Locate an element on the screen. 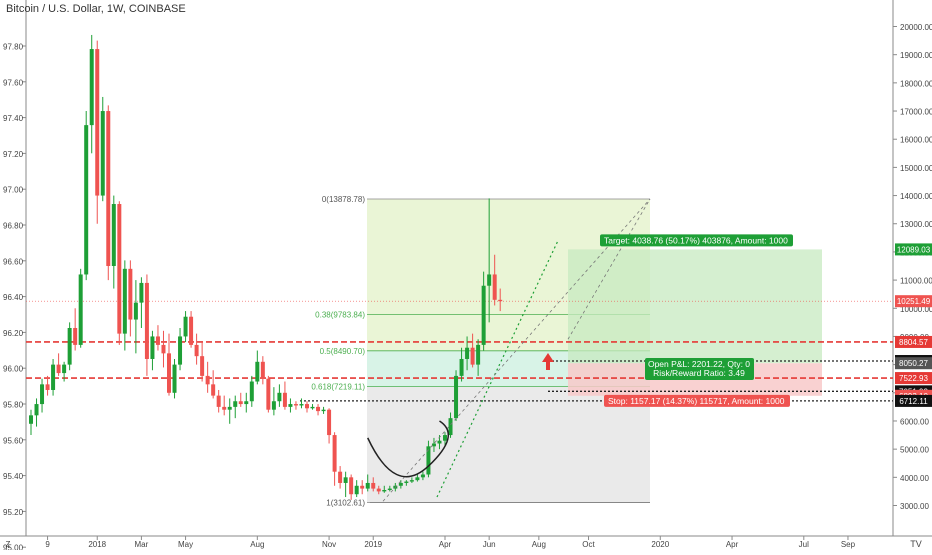 This screenshot has width=932, height=555. fib-zone-lower is located at coordinates (508, 444).